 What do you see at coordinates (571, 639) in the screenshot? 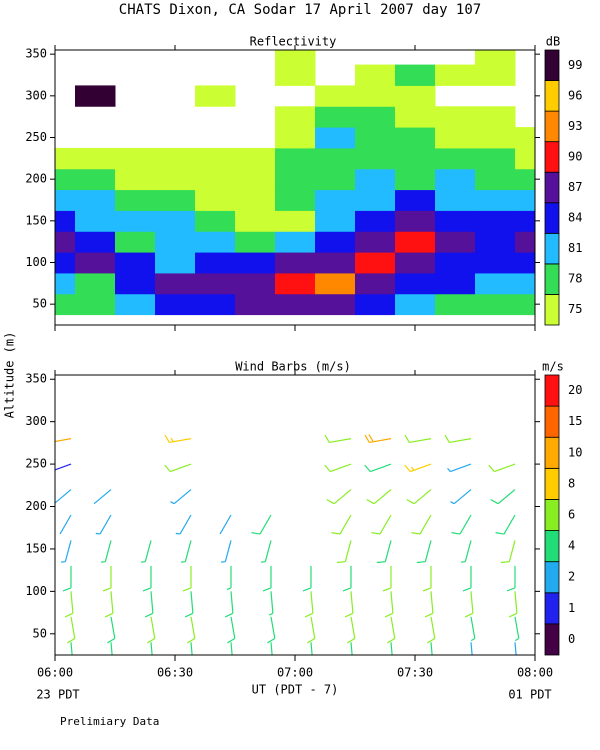
I see `colorbar-tick-label: 0` at bounding box center [571, 639].